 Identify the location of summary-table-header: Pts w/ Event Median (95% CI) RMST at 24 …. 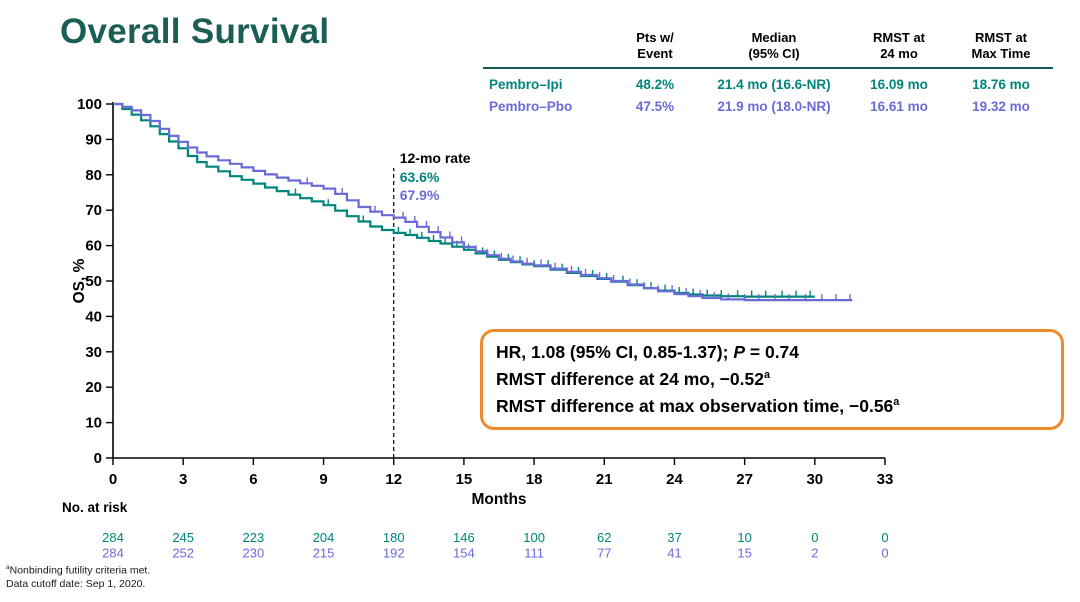
(768, 49).